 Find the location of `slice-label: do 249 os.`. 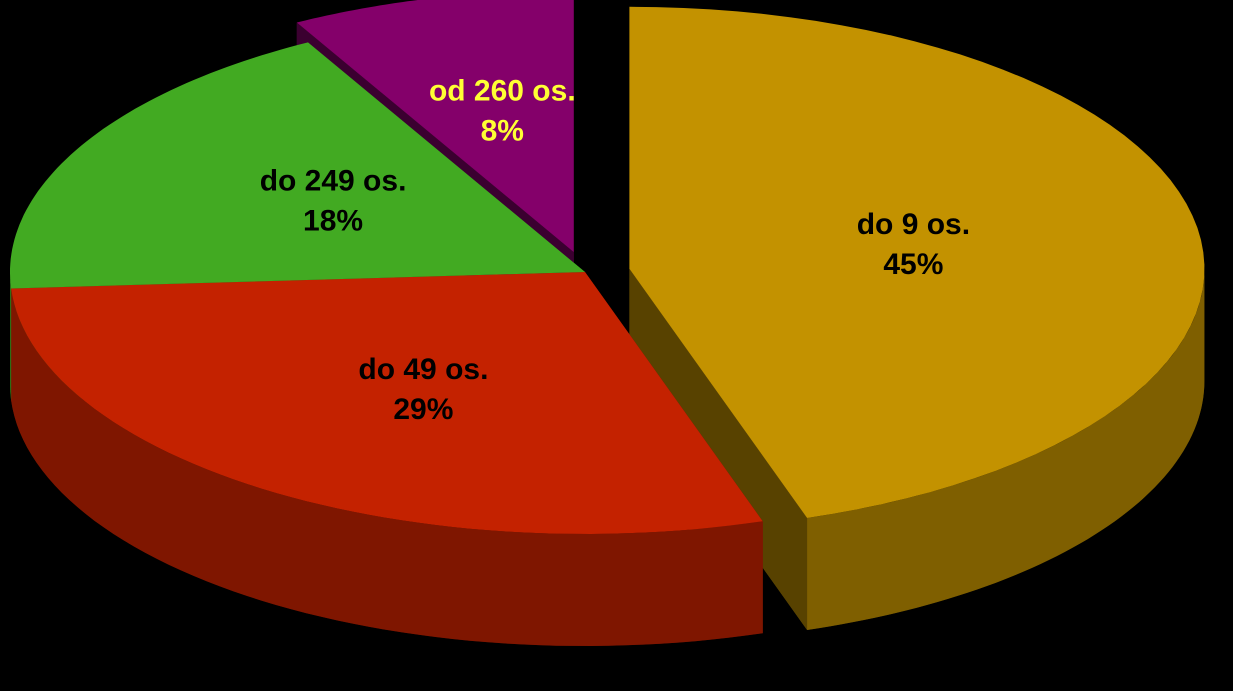

slice-label: do 249 os. is located at coordinates (333, 181).